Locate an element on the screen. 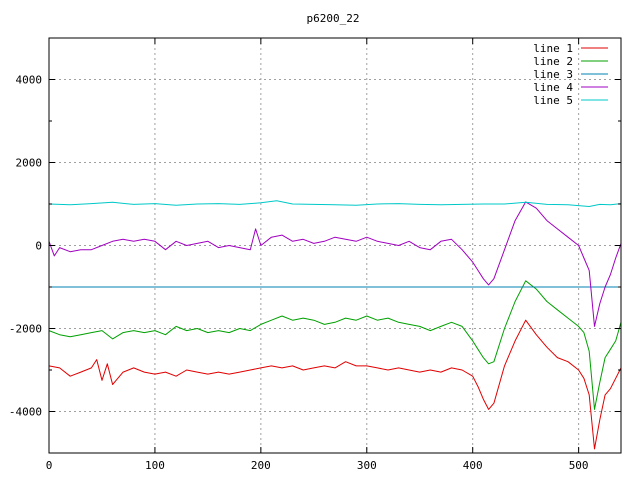 This screenshot has height=480, width=640. legend-label: line 3 is located at coordinates (553, 74).